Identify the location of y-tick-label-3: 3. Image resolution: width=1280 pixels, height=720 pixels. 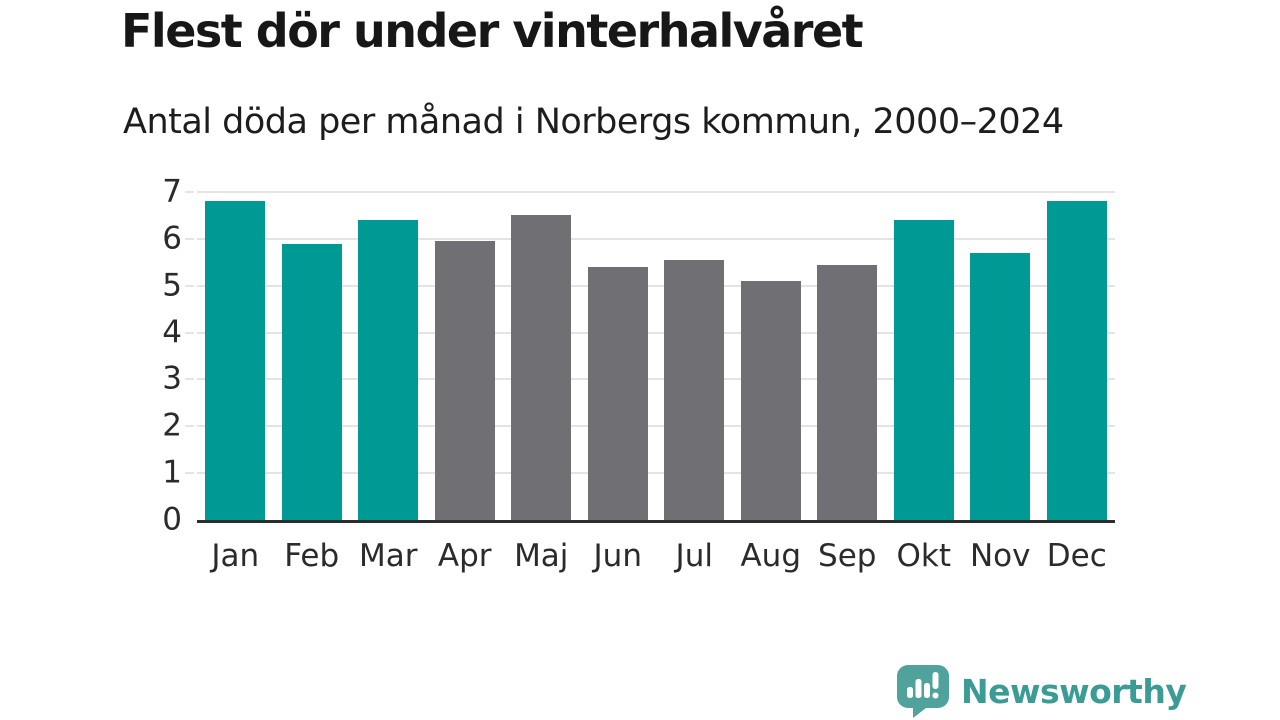
(172, 378).